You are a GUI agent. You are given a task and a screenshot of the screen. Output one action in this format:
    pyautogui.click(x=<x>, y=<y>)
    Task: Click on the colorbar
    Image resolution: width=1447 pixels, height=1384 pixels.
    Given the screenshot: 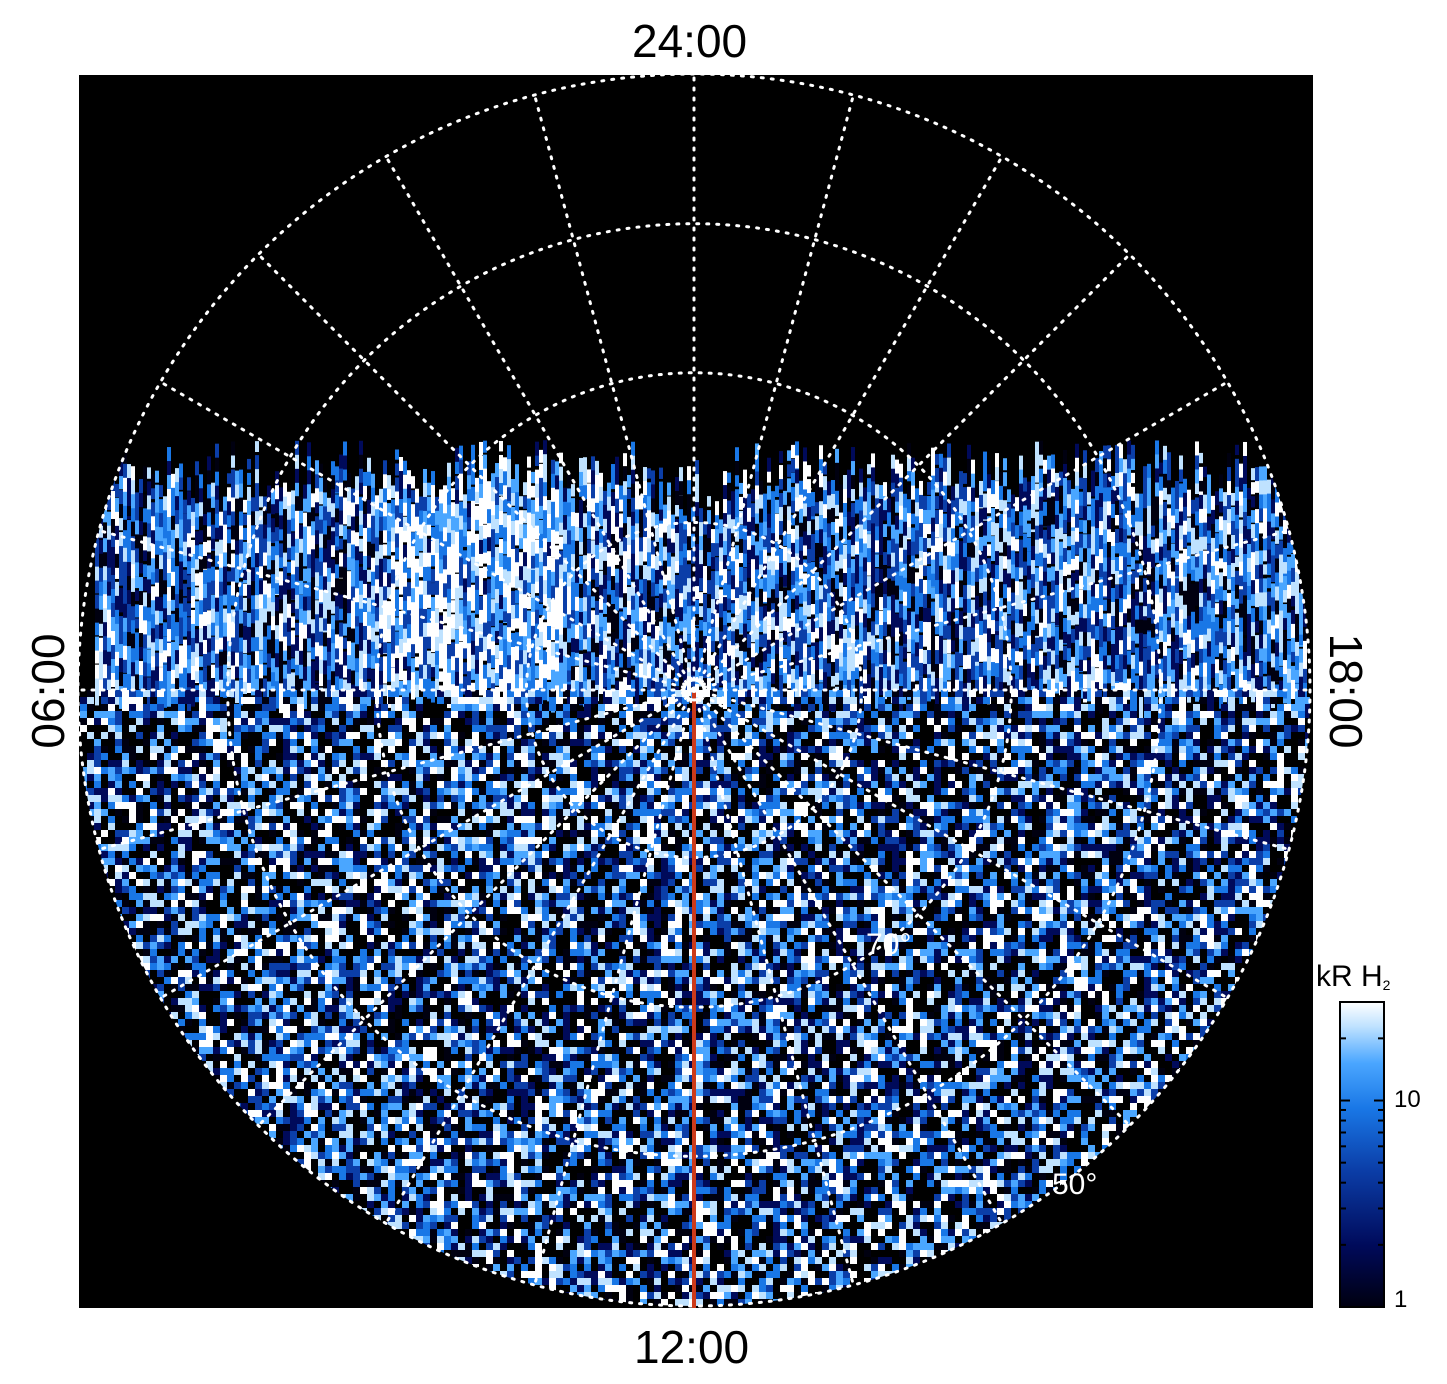 What is the action you would take?
    pyautogui.click(x=1362, y=1154)
    